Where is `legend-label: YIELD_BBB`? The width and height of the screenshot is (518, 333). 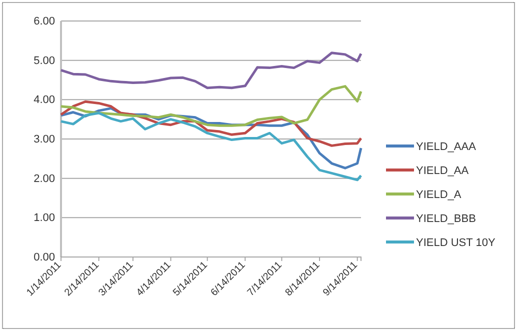 legend-label: YIELD_BBB is located at coordinates (446, 218).